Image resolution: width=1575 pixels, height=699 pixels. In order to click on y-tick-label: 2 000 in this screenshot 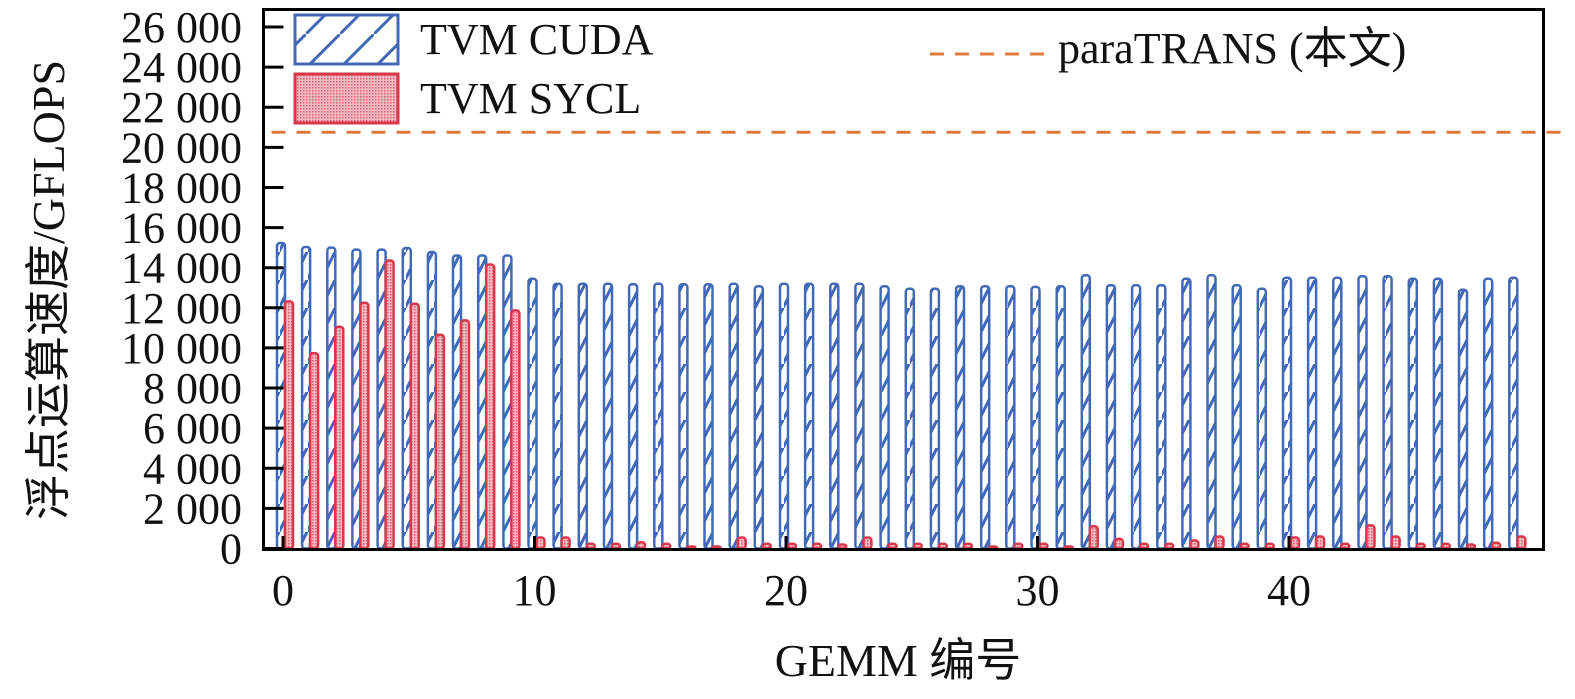, I will do `click(192, 508)`.